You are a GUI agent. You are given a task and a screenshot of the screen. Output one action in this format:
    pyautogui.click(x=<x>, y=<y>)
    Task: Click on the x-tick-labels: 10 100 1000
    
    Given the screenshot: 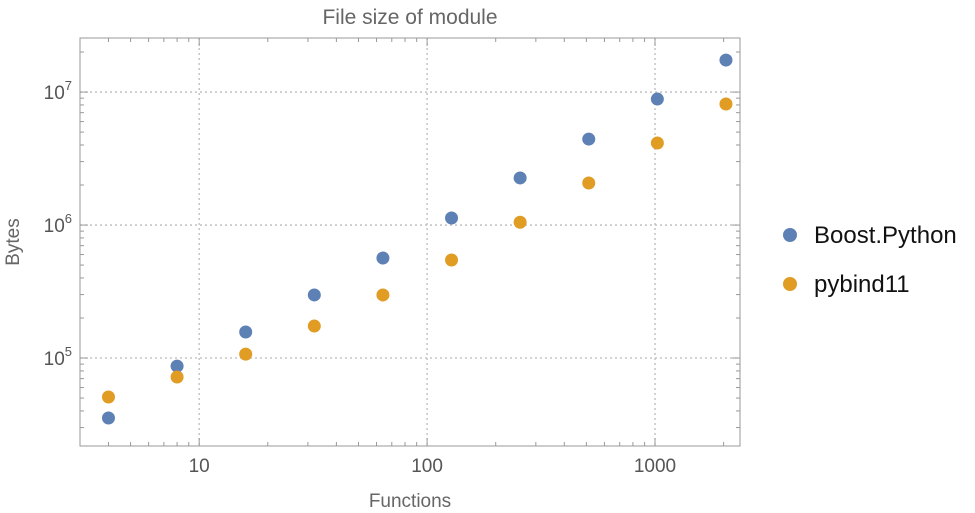 What is the action you would take?
    pyautogui.click(x=433, y=466)
    